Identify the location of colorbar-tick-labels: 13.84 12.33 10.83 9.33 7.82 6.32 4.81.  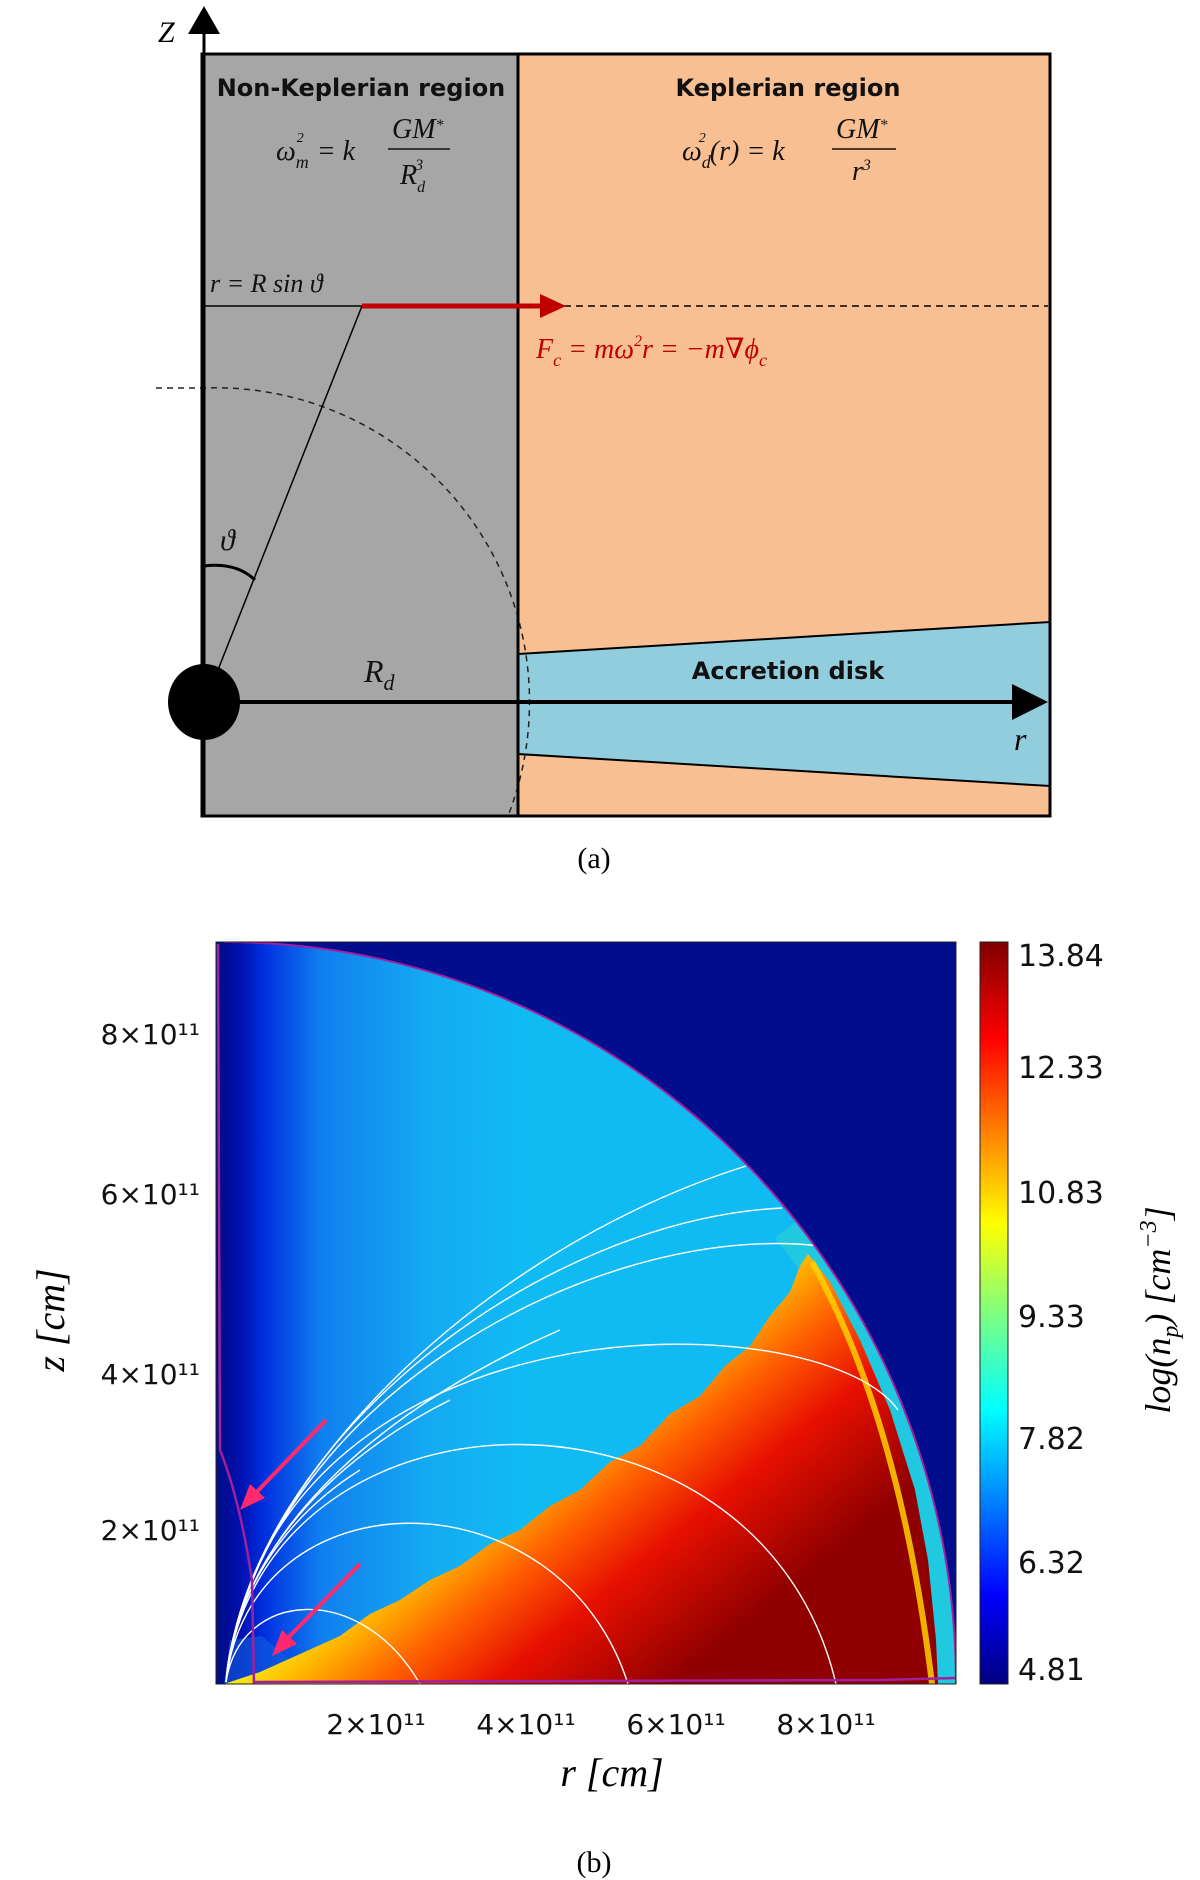
(1061, 1313).